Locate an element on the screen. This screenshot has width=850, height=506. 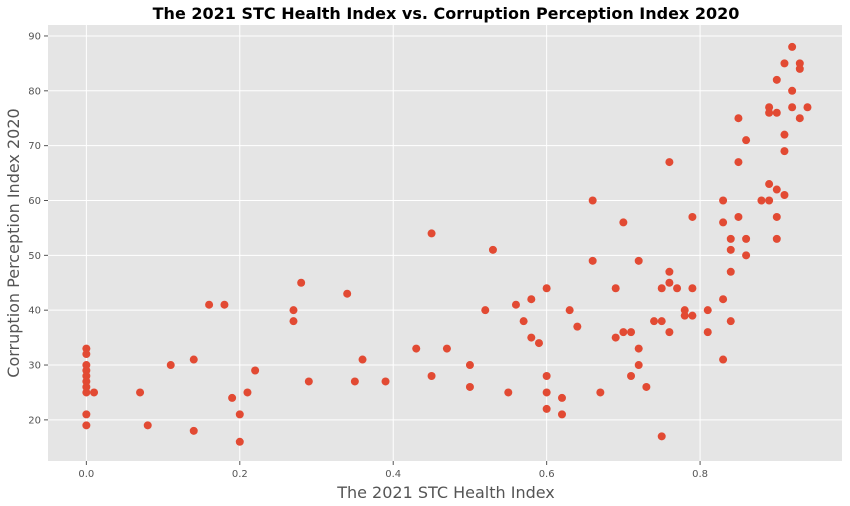
y-tick-label: 90 is located at coordinates (34, 36).